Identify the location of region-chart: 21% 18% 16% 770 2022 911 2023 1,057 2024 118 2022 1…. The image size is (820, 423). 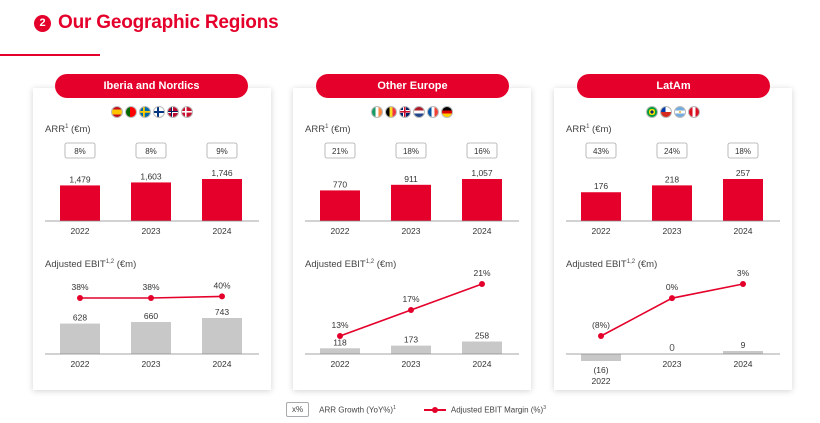
(412, 255).